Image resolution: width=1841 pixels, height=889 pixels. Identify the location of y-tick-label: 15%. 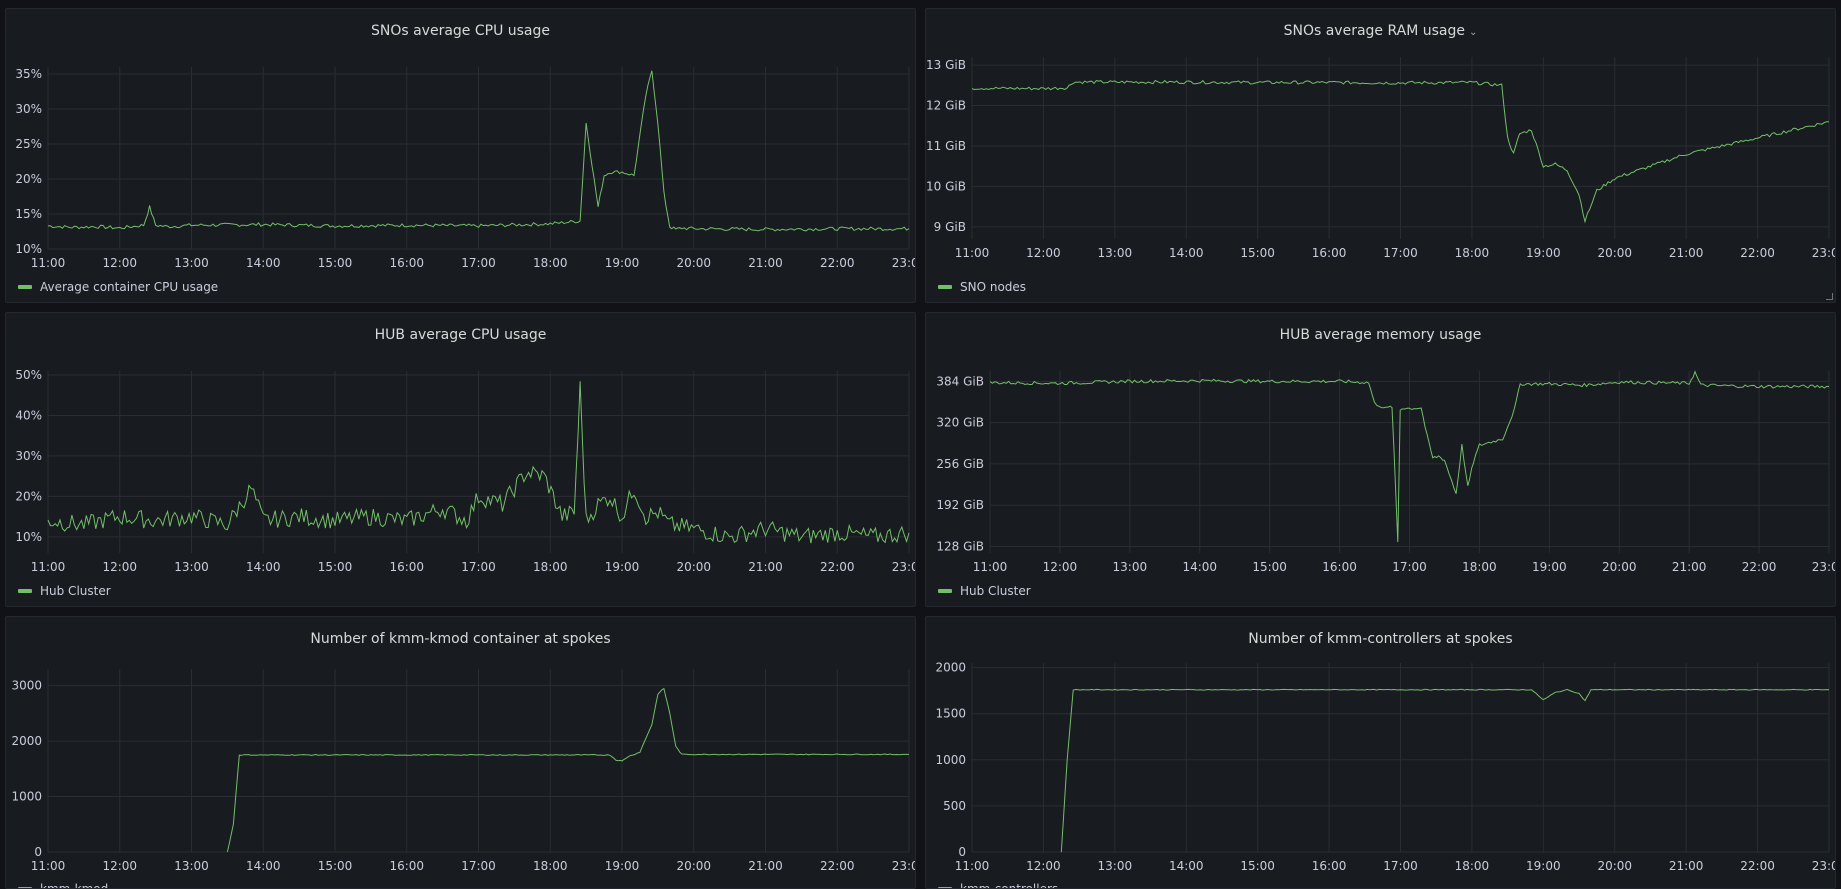
(28, 214).